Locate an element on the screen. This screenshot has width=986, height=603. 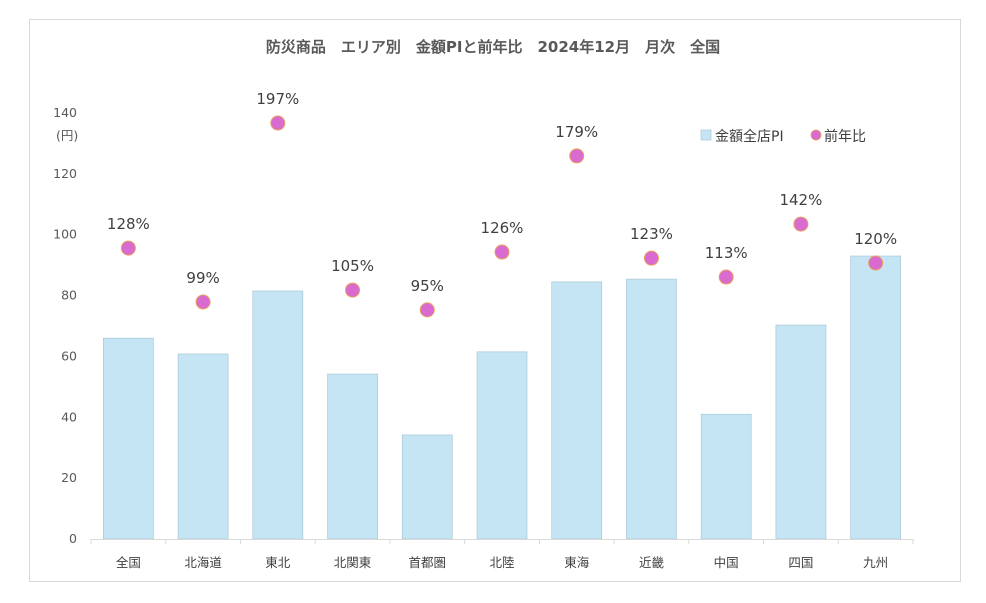
data-label: 128% is located at coordinates (128, 224).